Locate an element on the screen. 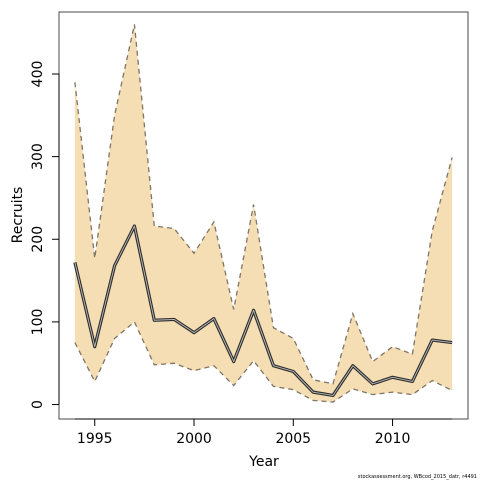 This screenshot has width=480, height=480. y-tick-label: 0 is located at coordinates (38, 404).